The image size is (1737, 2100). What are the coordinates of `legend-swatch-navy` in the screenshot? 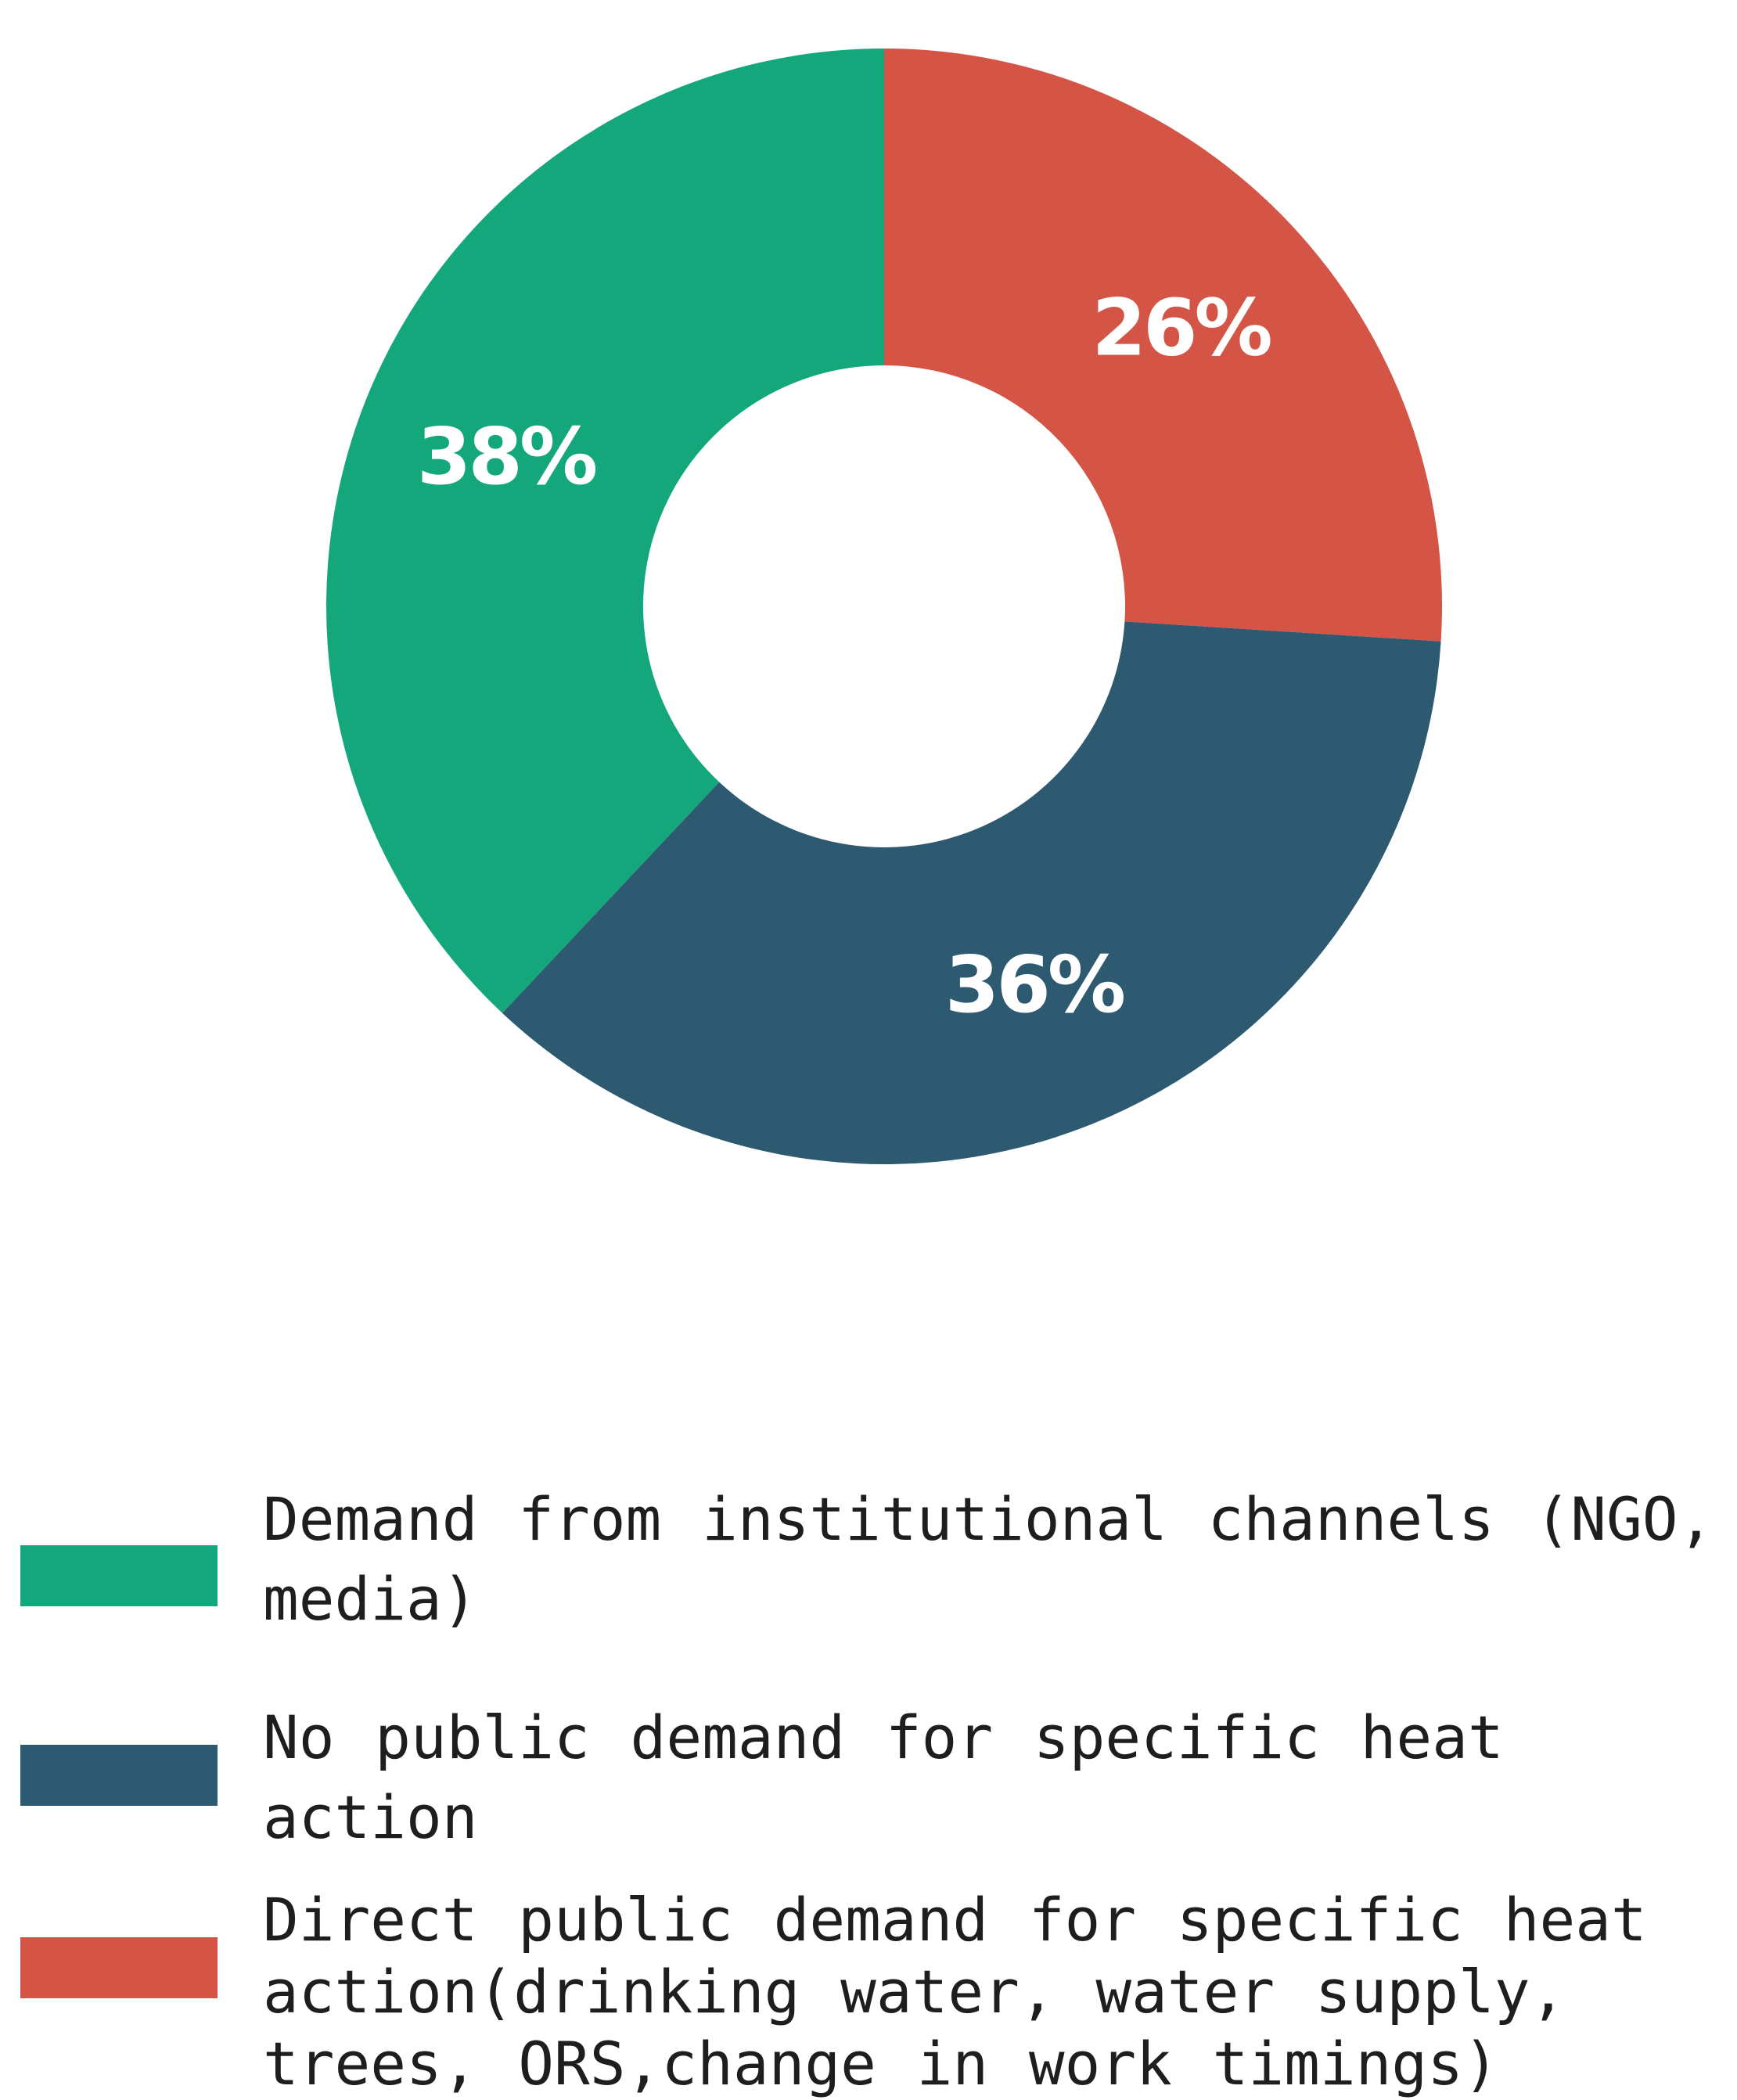 It's located at (119, 1775).